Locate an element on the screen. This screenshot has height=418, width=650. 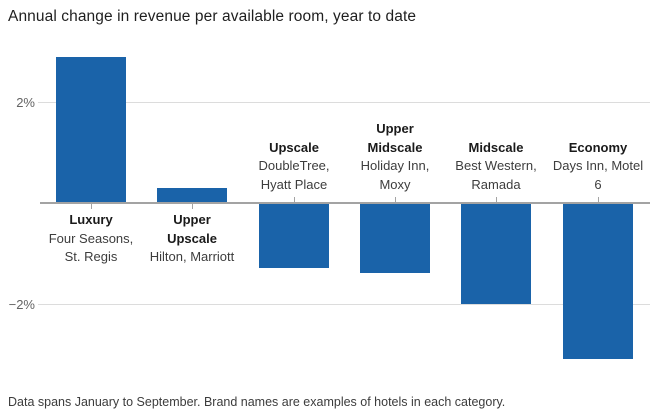
axis-tick-upper-upscale is located at coordinates (192, 206).